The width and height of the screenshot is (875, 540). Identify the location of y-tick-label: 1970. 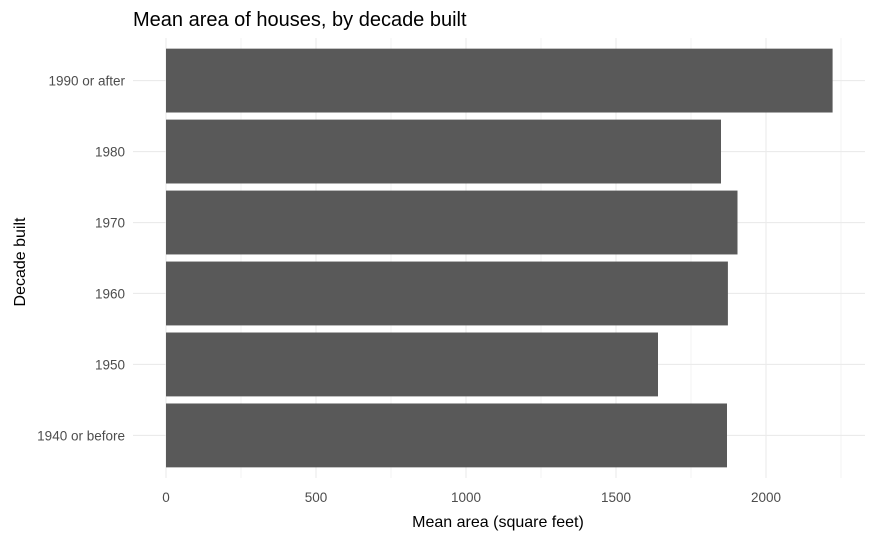
(110, 223).